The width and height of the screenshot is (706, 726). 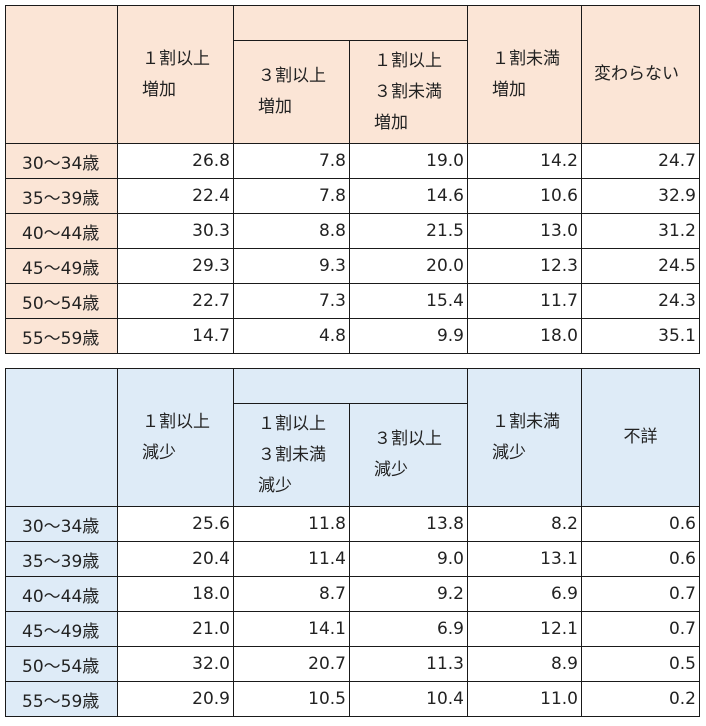 What do you see at coordinates (524, 301) in the screenshot?
I see `cell-value: 11.7` at bounding box center [524, 301].